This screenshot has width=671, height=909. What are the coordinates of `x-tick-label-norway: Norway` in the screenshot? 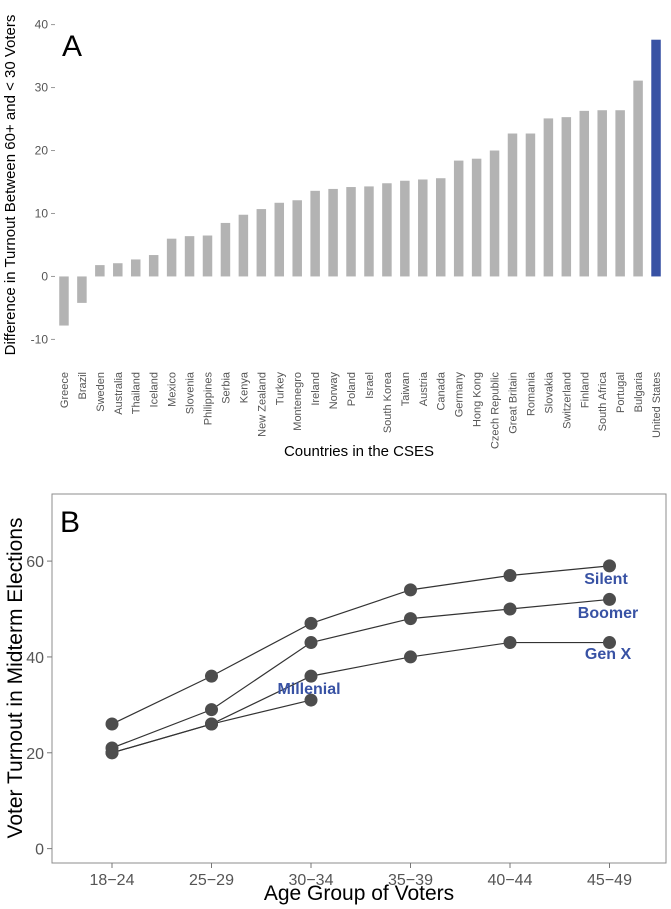 It's located at (334, 391).